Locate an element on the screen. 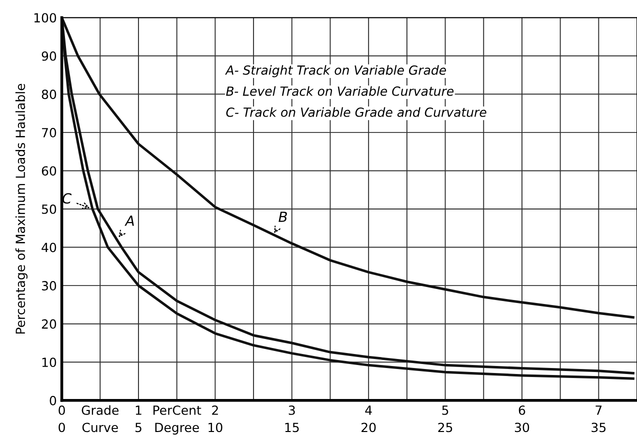 This screenshot has width=637, height=440. x2-tick-label: 0 is located at coordinates (61, 427).